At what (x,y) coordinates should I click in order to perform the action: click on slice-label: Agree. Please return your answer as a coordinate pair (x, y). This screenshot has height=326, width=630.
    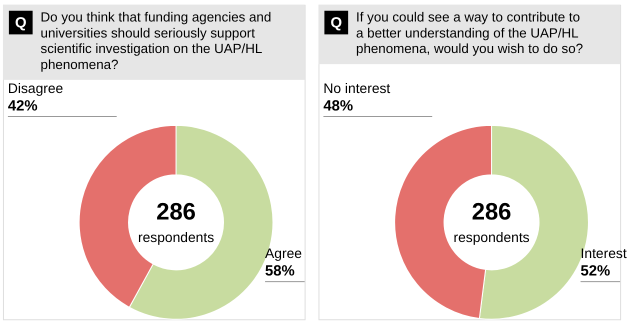
    Looking at the image, I should click on (283, 252).